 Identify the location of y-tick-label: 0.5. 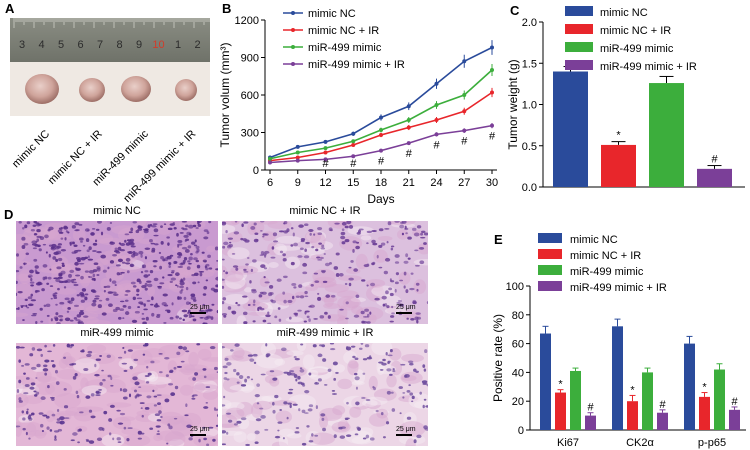
(529, 147).